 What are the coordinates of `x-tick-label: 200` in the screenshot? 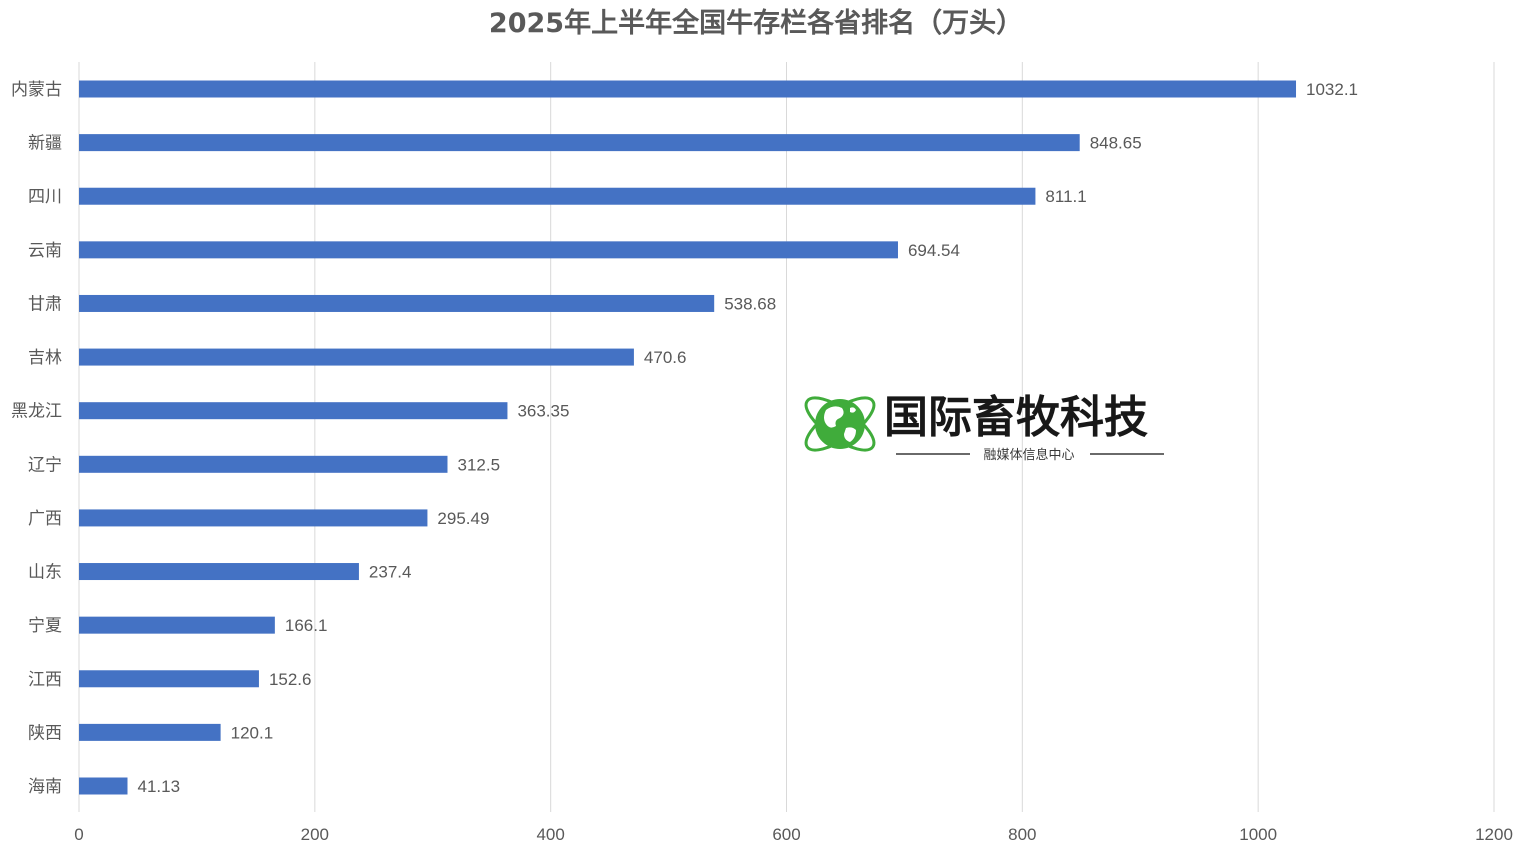 It's located at (315, 834).